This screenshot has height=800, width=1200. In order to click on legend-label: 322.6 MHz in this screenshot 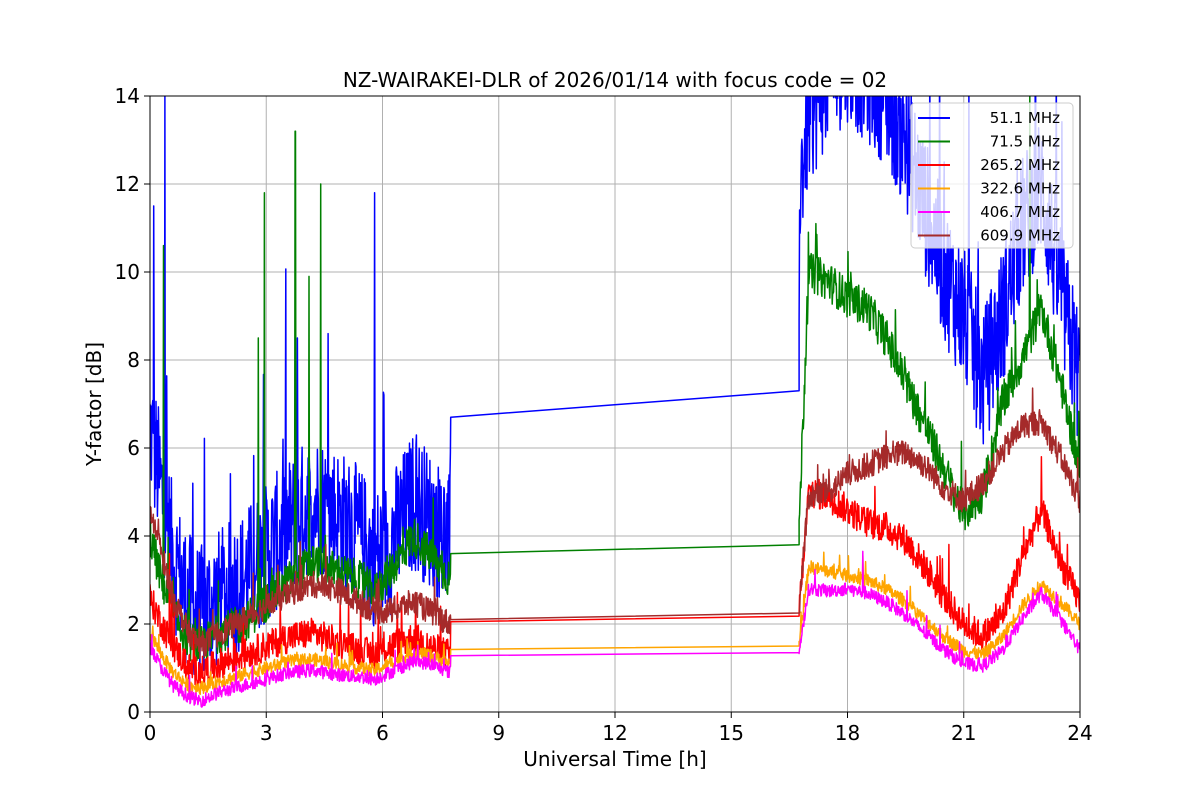, I will do `click(1020, 189)`.